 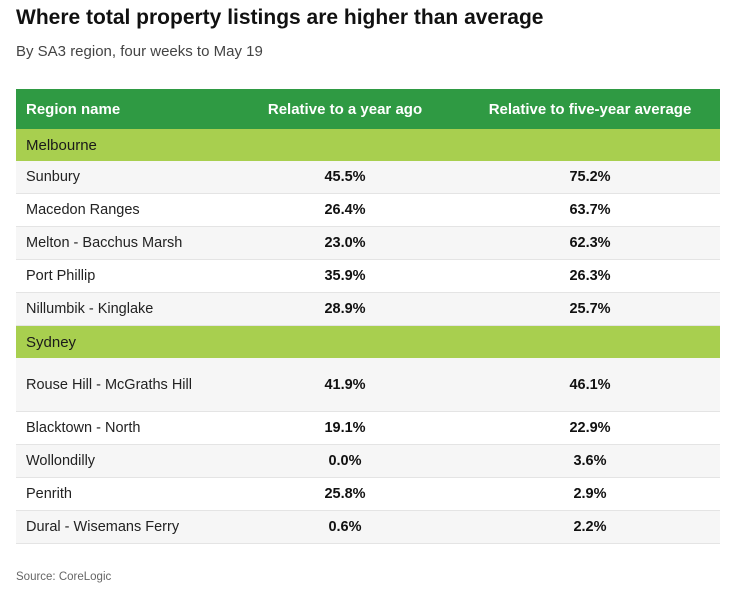 I want to click on region-name: Sunbury, so click(x=123, y=177).